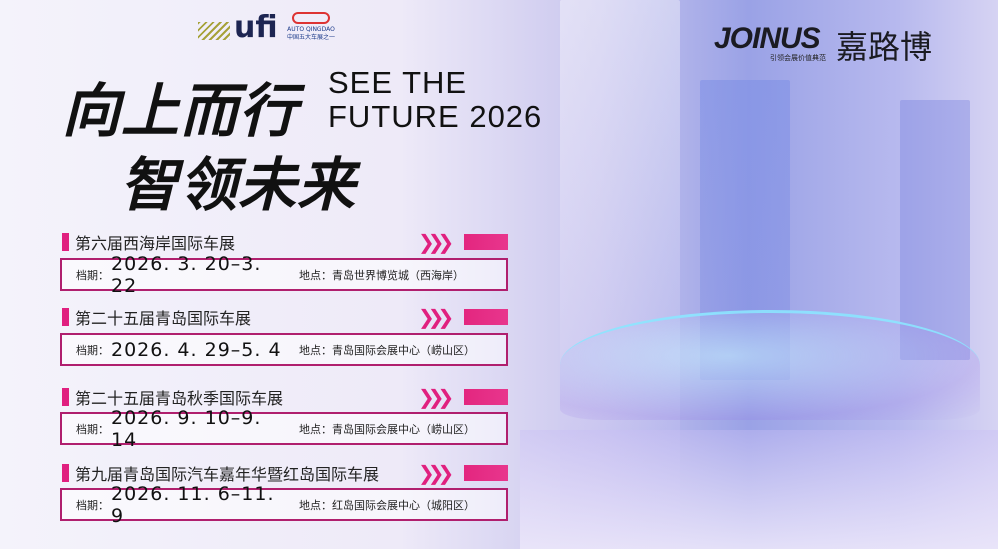 The image size is (998, 549). Describe the element at coordinates (220, 473) in the screenshot. I see `event-title: 第九届青岛国际汽车嘉年华暨红岛国际车展` at that location.